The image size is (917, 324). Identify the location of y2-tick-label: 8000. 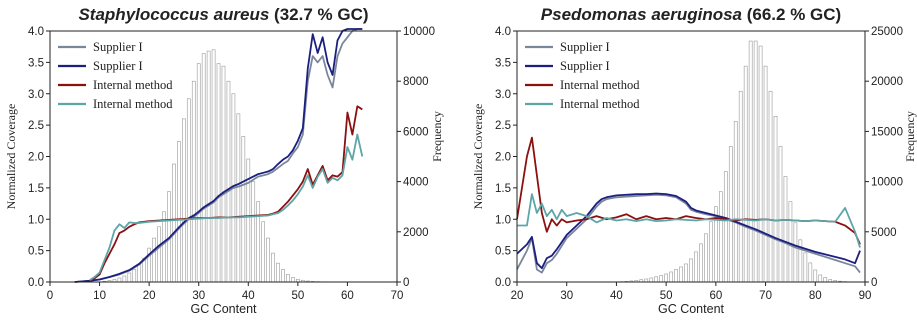
(416, 82).